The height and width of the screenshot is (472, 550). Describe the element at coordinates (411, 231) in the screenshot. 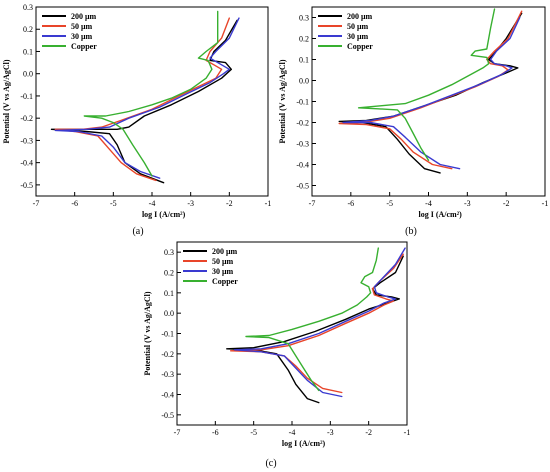

I see `panel-label: (b)` at that location.